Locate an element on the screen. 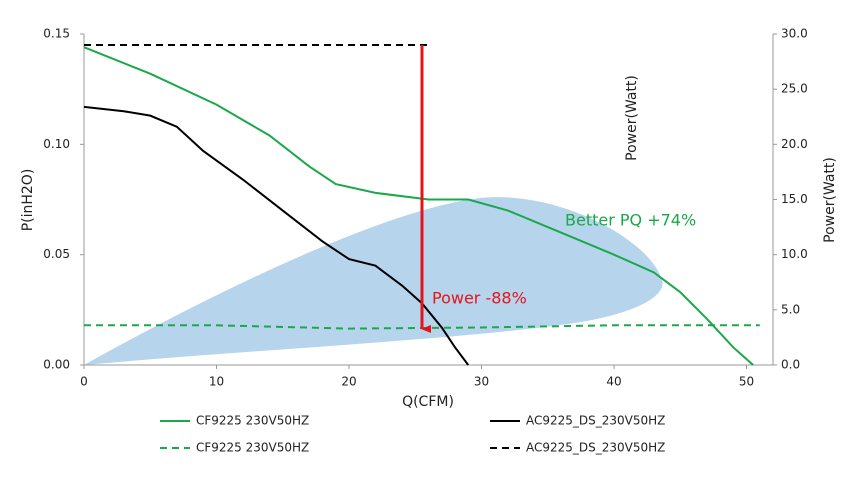 The width and height of the screenshot is (850, 483). x-axis-label: Q(CFM) is located at coordinates (428, 402).